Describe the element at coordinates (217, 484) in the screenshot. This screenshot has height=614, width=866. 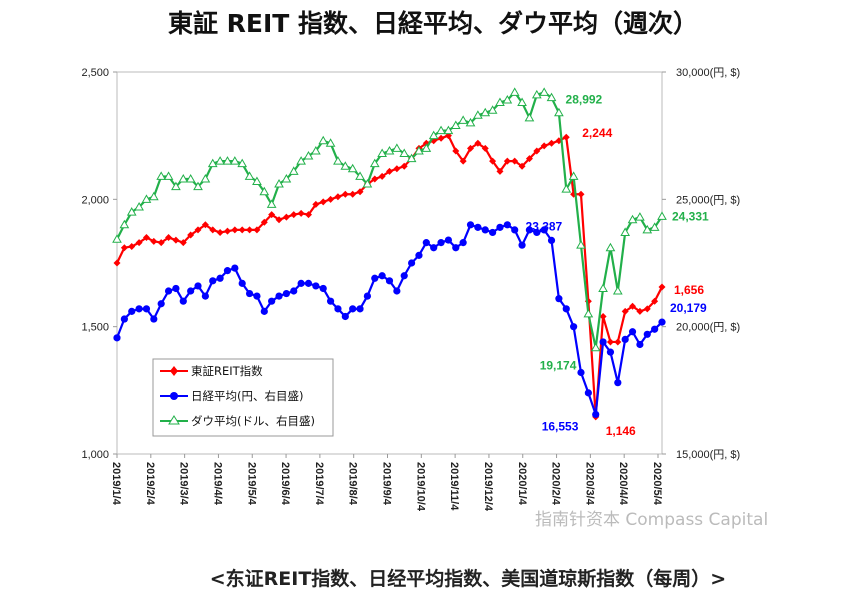
I see `x-tick-label: 2019/4/4` at that location.